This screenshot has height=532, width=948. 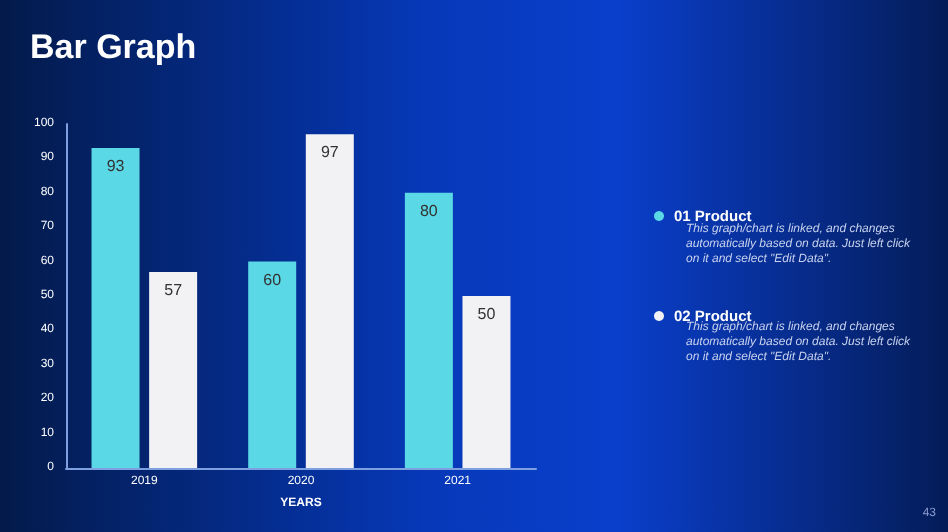 What do you see at coordinates (113, 47) in the screenshot?
I see `chart-title: Bar Graph` at bounding box center [113, 47].